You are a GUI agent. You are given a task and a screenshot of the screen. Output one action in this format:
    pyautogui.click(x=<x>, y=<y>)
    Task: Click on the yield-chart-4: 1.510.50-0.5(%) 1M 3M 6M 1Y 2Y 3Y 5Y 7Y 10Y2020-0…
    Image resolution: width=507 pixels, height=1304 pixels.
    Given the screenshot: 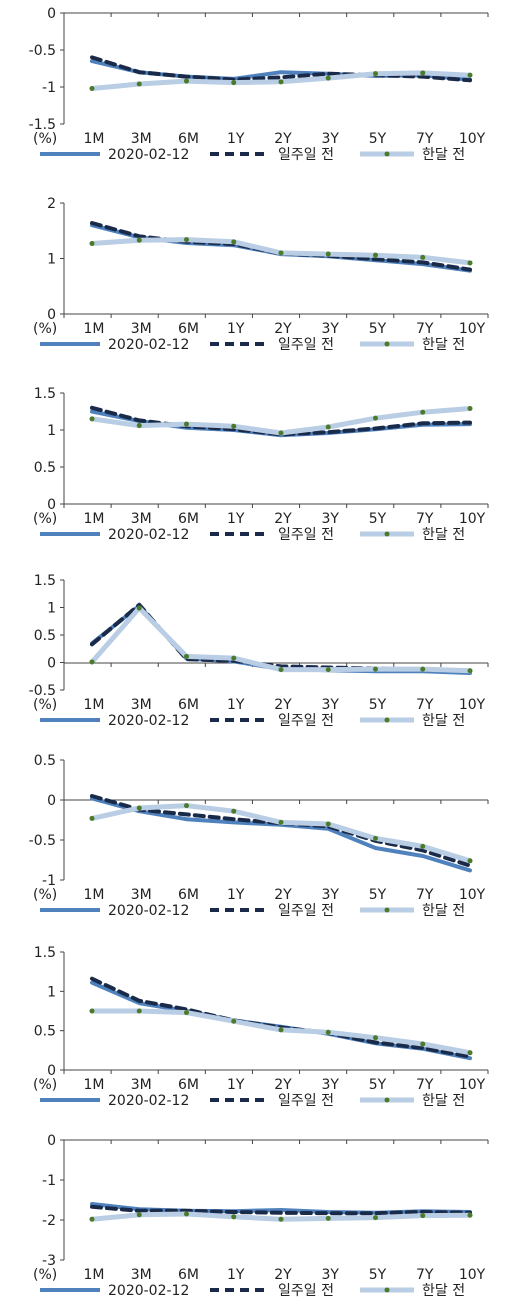 What is the action you would take?
    pyautogui.click(x=259, y=651)
    